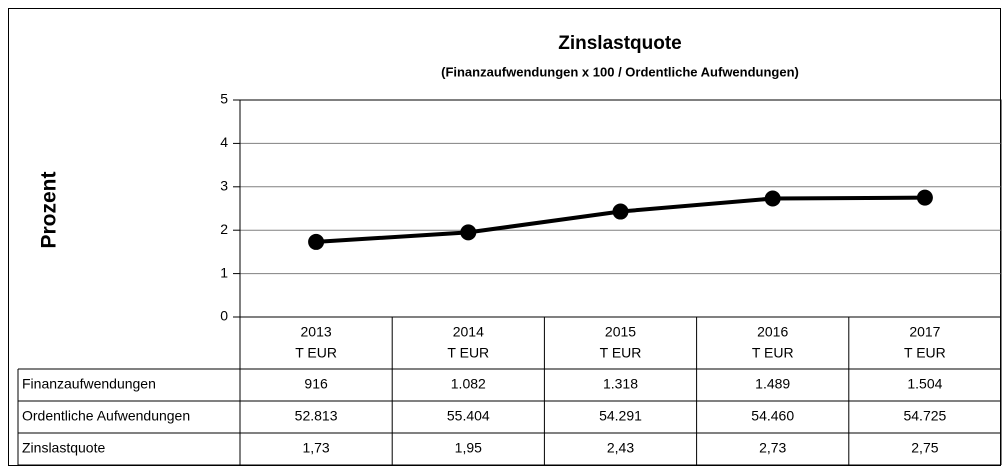  What do you see at coordinates (924, 332) in the screenshot?
I see `x-tick-label: 2017` at bounding box center [924, 332].